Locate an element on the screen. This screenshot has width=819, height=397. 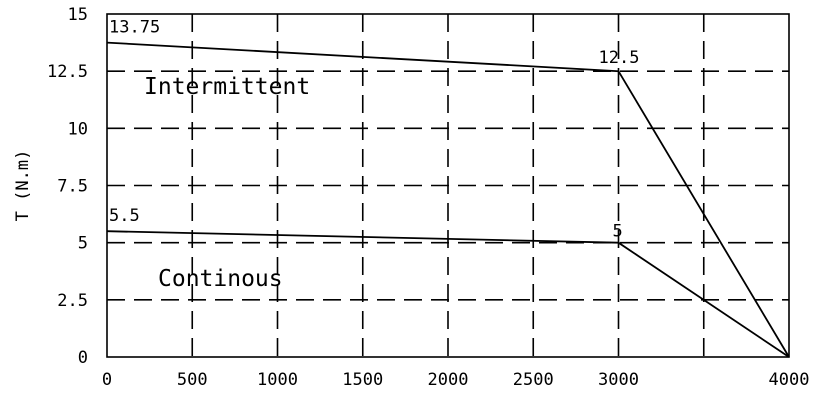
data-label: 12.5 is located at coordinates (619, 58).